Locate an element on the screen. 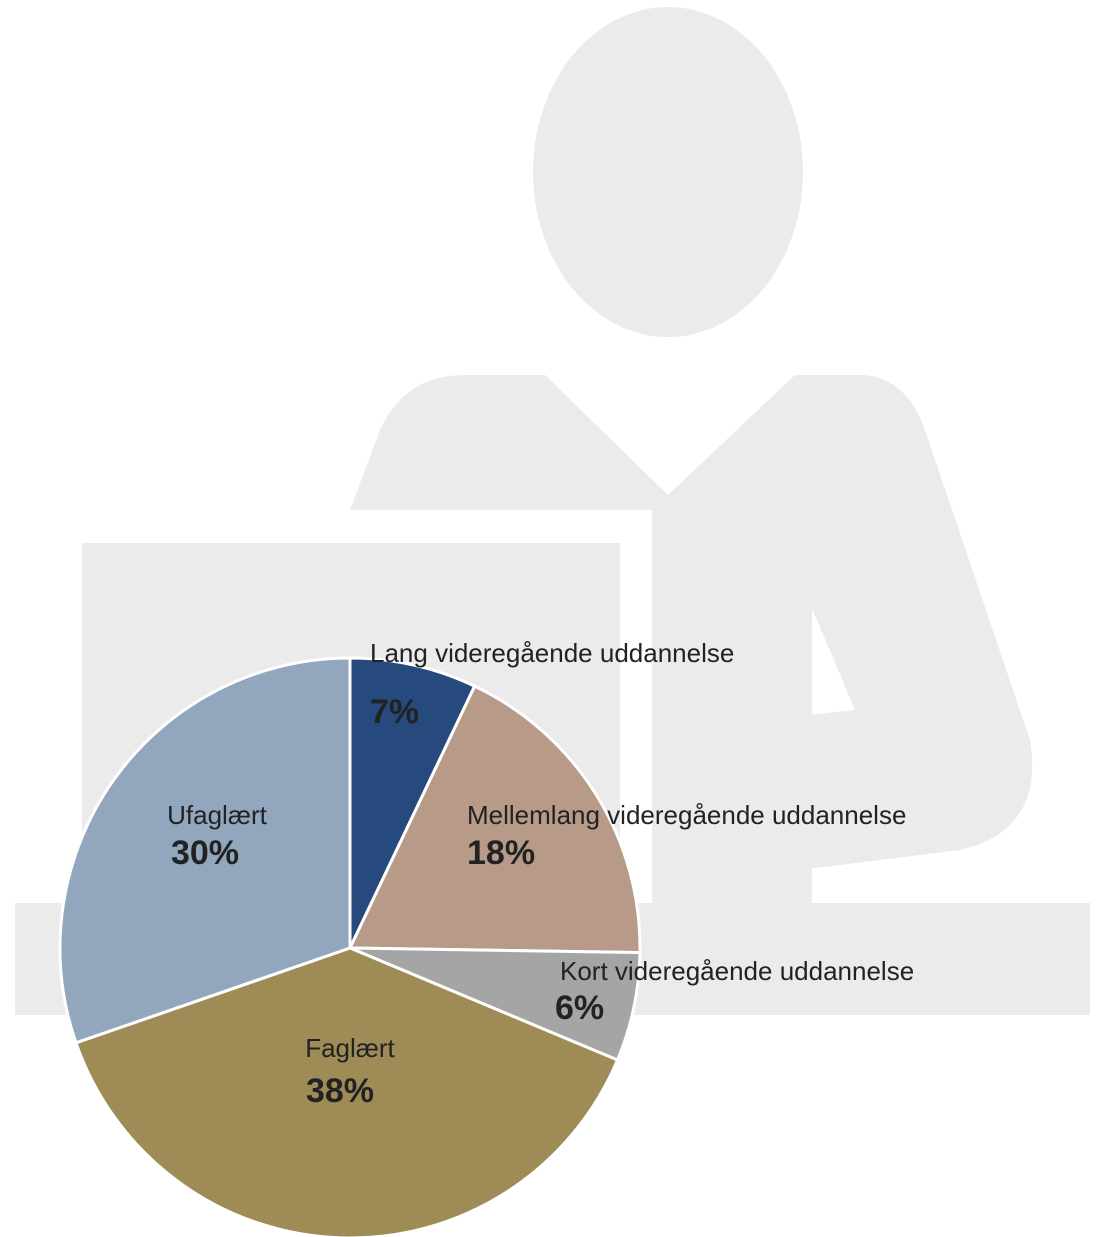  slice-percent: 18% is located at coordinates (501, 853).